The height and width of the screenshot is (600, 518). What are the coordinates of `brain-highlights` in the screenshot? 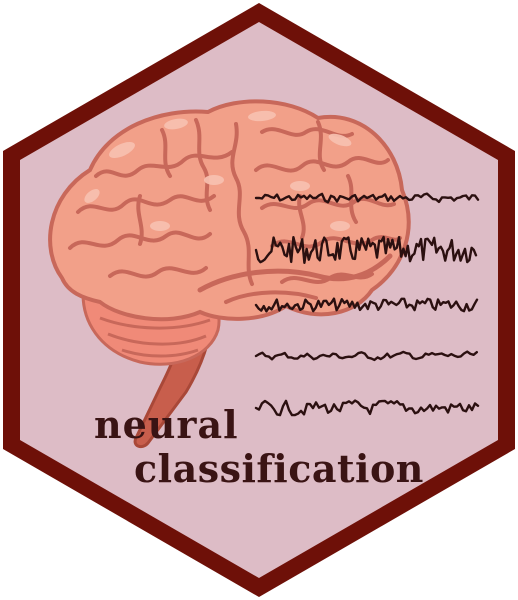 It's located at (218, 170).